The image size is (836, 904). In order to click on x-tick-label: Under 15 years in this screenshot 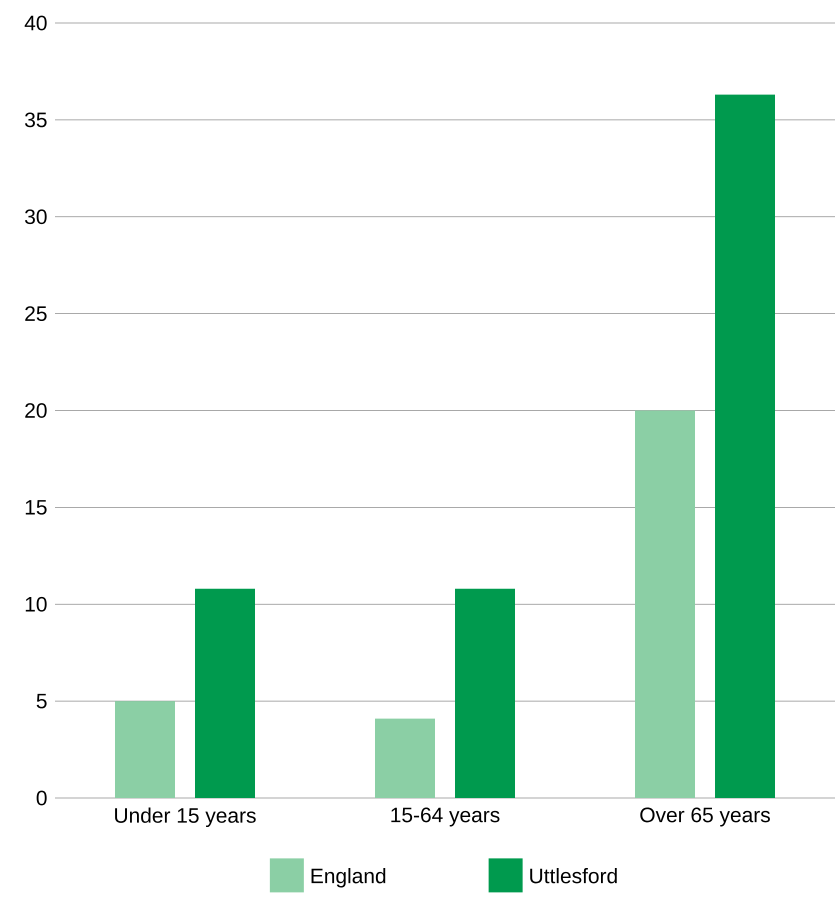, I will do `click(185, 818)`.